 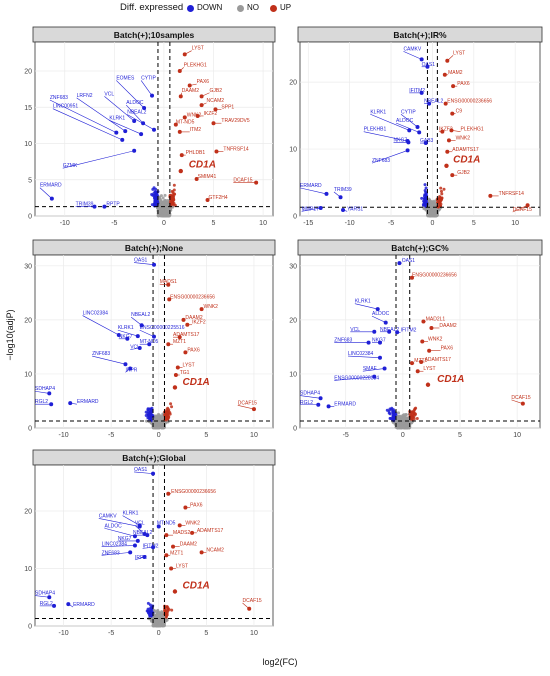 I want to click on gene-label: RPTP, so click(x=113, y=205).